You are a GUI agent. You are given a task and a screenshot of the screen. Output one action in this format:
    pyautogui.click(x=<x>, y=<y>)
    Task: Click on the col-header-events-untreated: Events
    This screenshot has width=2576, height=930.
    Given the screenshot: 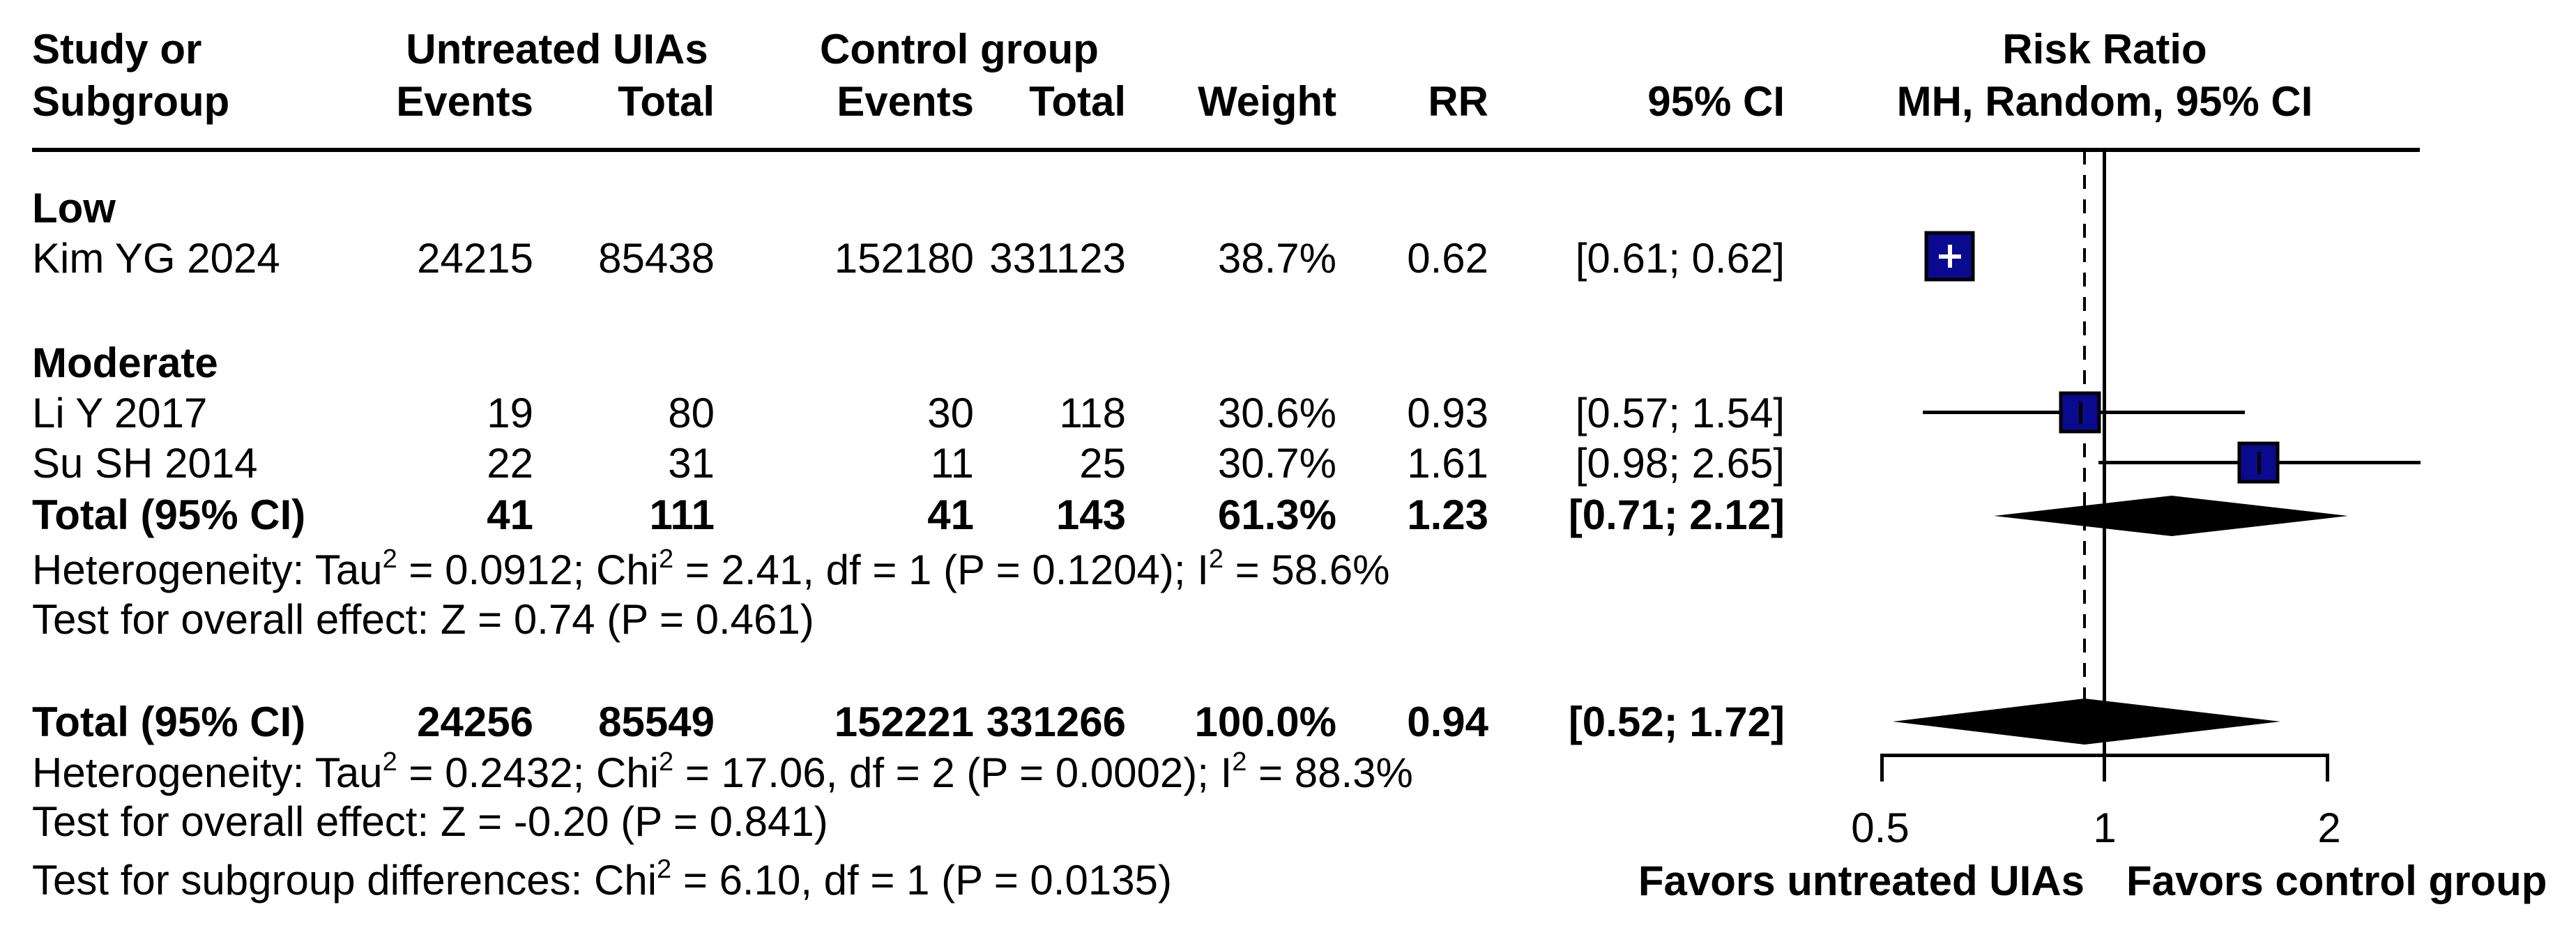 What is the action you would take?
    pyautogui.click(x=465, y=101)
    